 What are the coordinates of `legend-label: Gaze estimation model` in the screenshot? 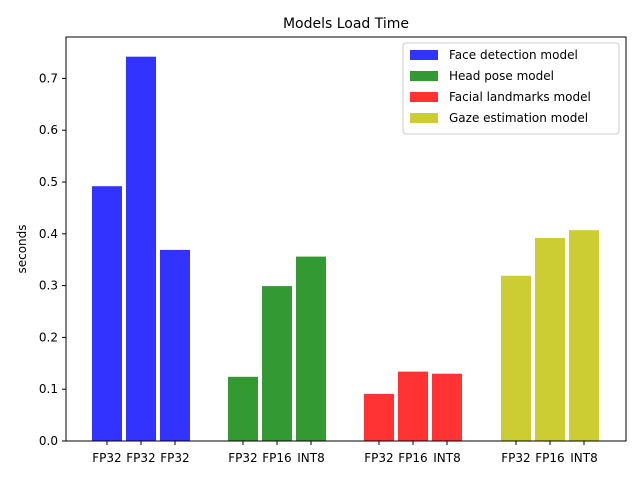 It's located at (518, 118).